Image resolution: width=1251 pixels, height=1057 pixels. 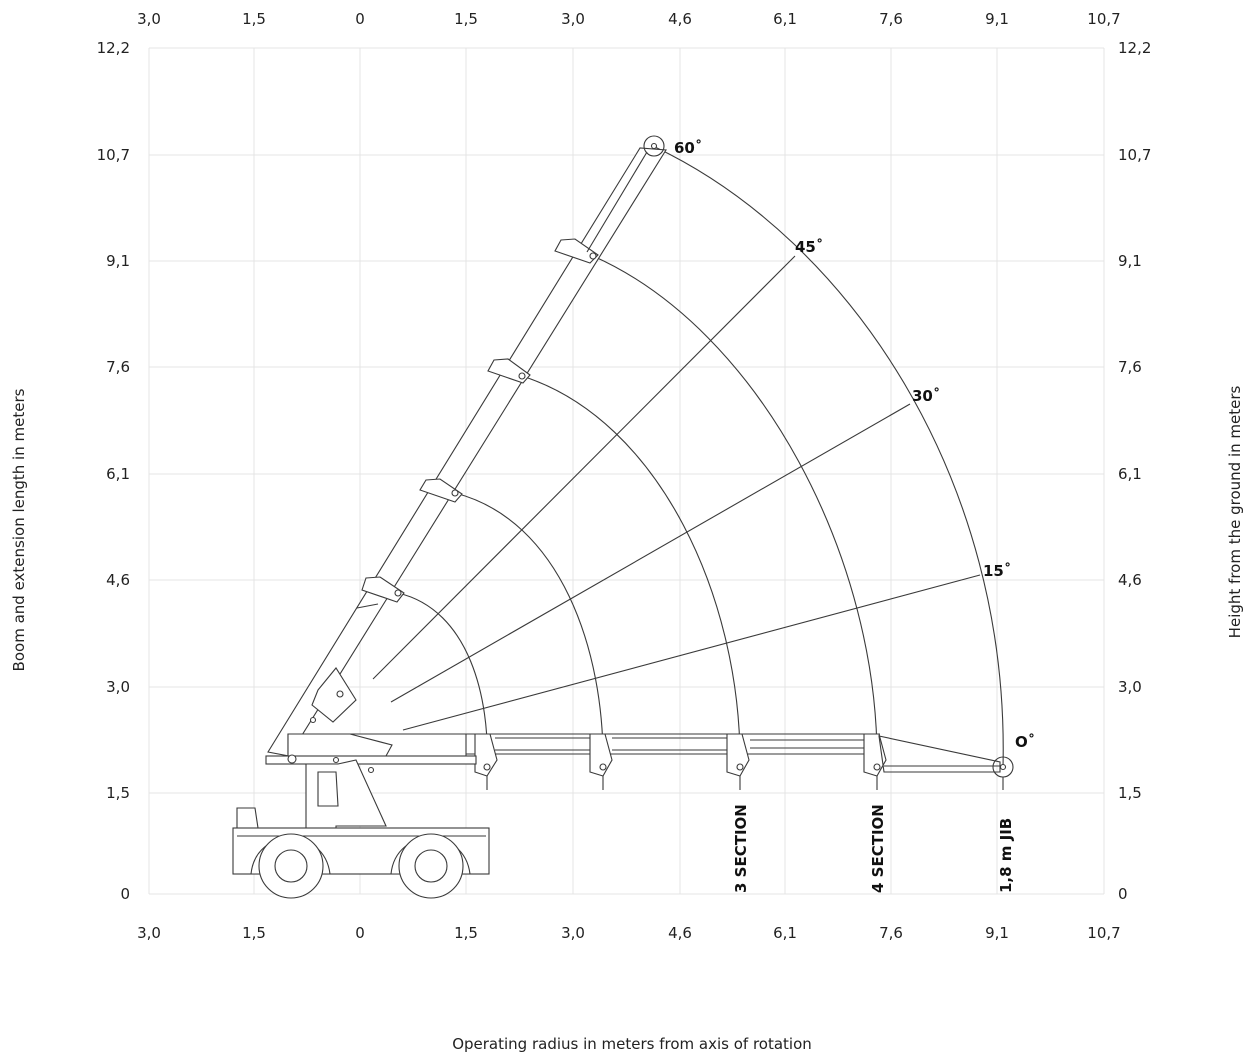 I want to click on angle-label-30: 30˚, so click(x=926, y=396).